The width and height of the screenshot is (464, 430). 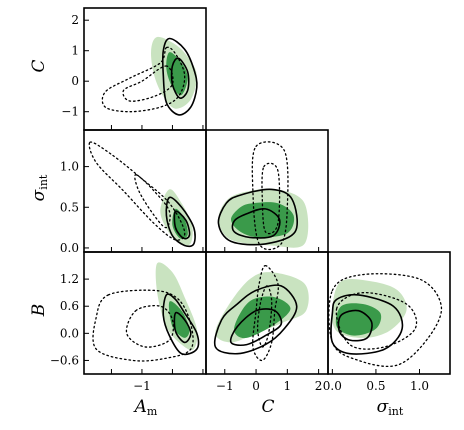 I want to click on y-tick-label: −0.6, so click(x=64, y=360).